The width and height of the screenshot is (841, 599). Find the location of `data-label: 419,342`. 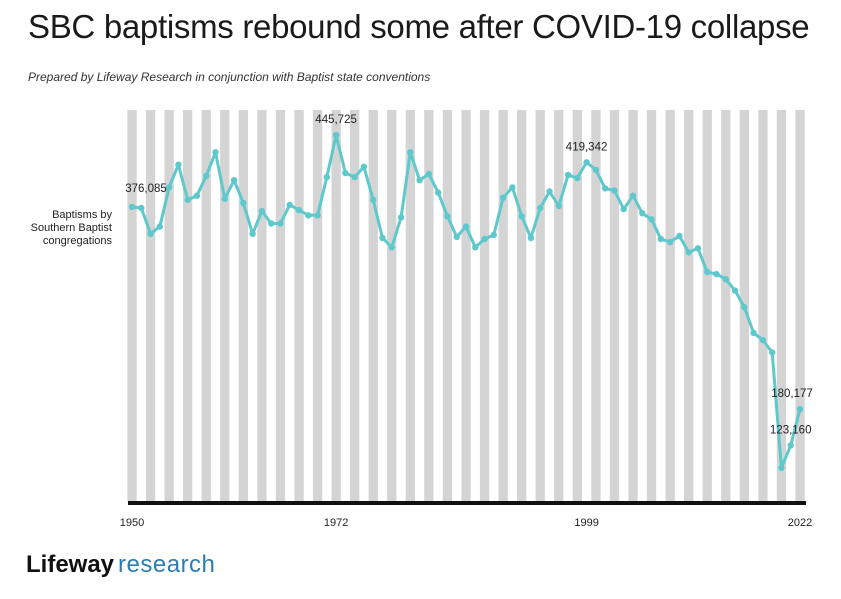

data-label: 419,342 is located at coordinates (587, 147).